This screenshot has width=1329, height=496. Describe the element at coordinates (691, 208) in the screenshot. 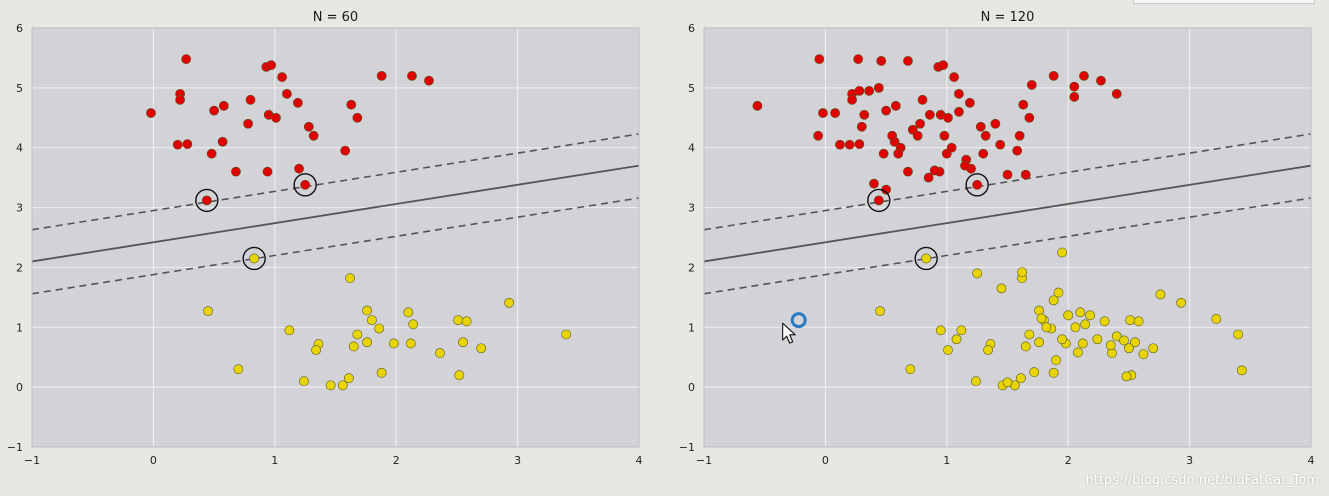

I see `y-tick-label: 3` at that location.